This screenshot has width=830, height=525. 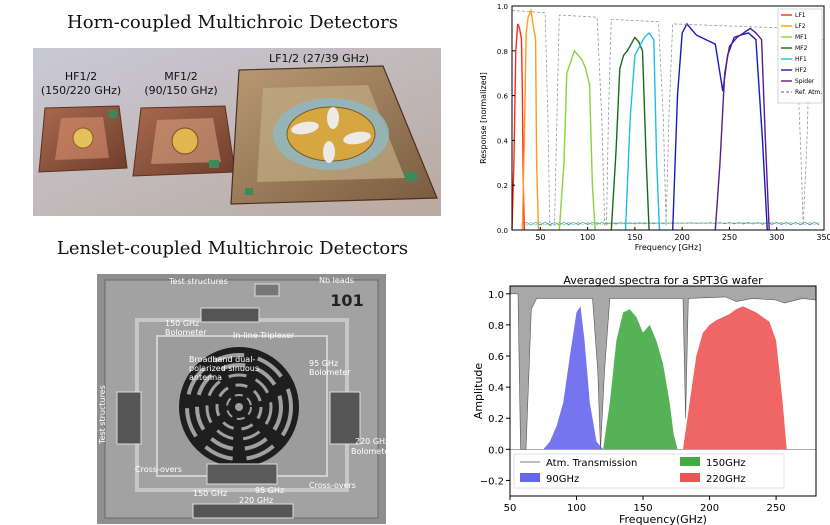 I want to click on triplexer-label: In-line Triplexer, so click(x=264, y=335).